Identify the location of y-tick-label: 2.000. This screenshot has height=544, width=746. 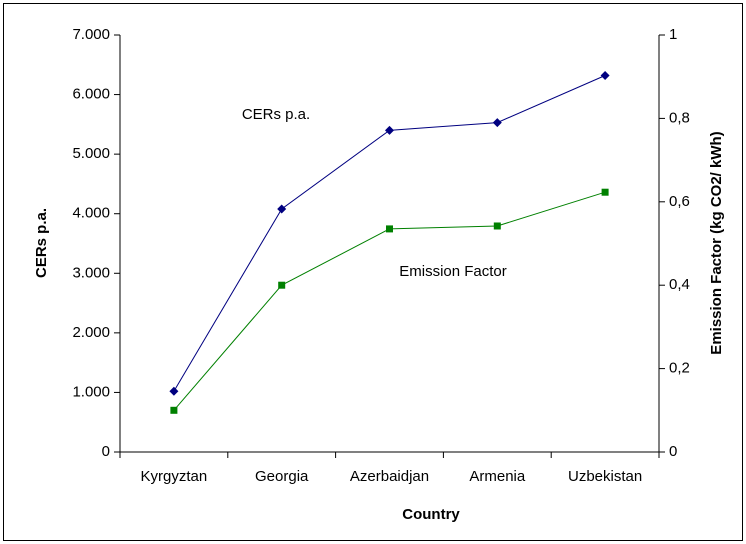
(91, 332).